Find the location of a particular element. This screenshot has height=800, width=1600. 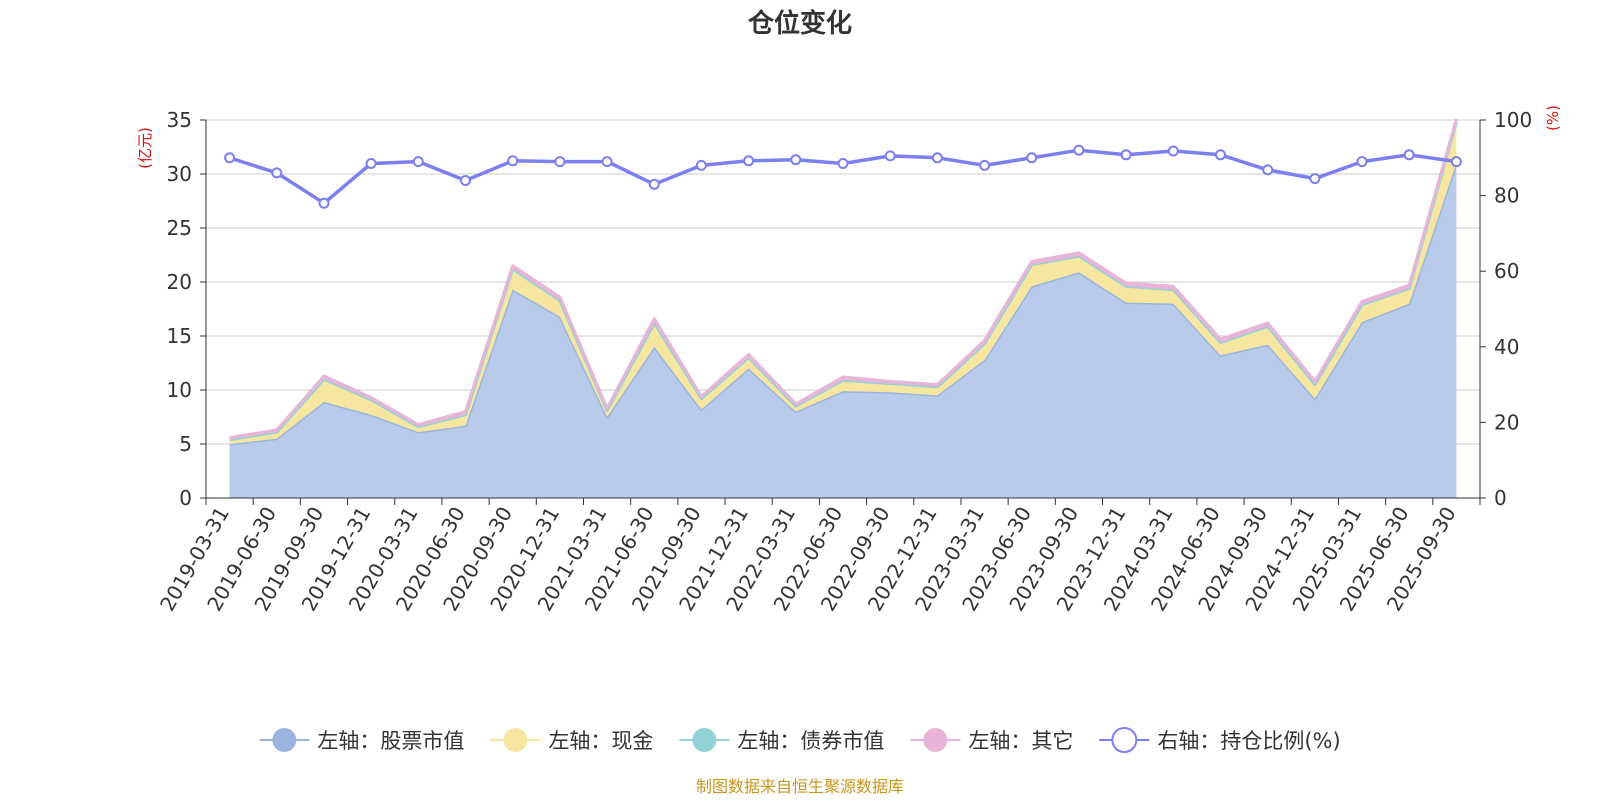

legend-label: 左轴：债券市值 is located at coordinates (810, 741).